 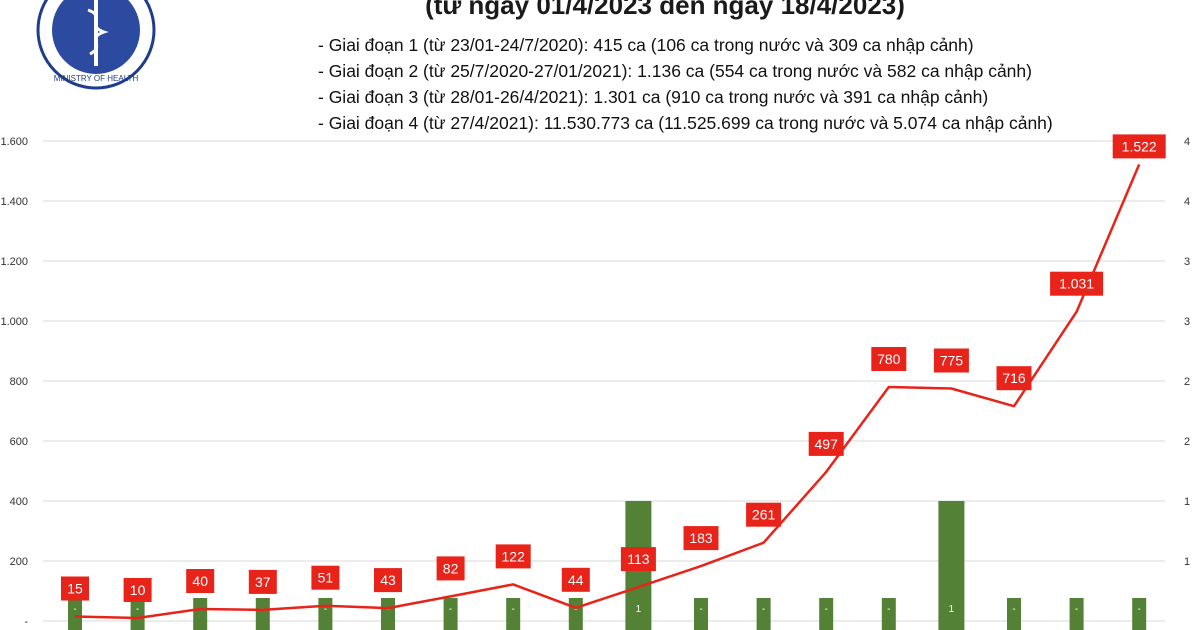 I want to click on case-data-label: 10, so click(x=138, y=590).